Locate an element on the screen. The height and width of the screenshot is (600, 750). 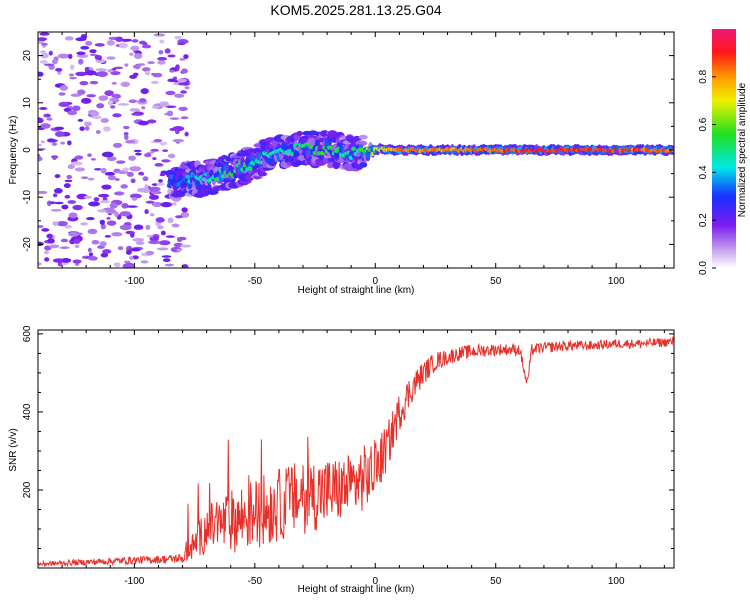
y-tick-label: 10 is located at coordinates (27, 103).